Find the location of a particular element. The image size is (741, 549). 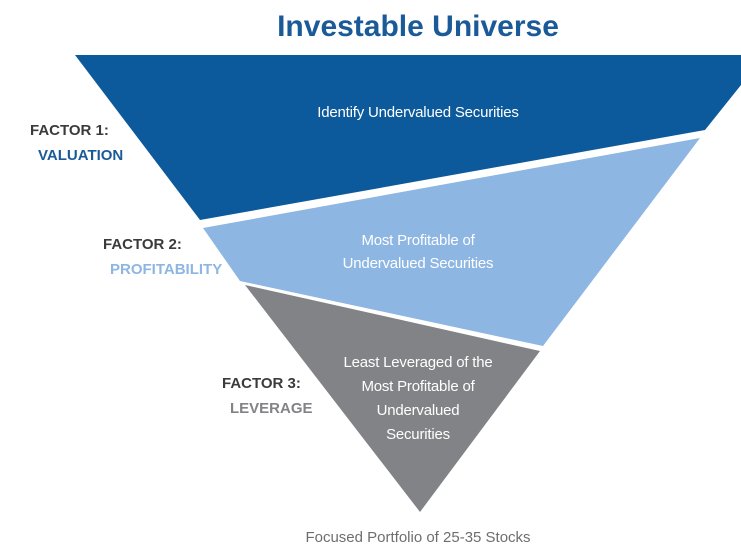

level-text: Least Leveraged of the is located at coordinates (417, 362).